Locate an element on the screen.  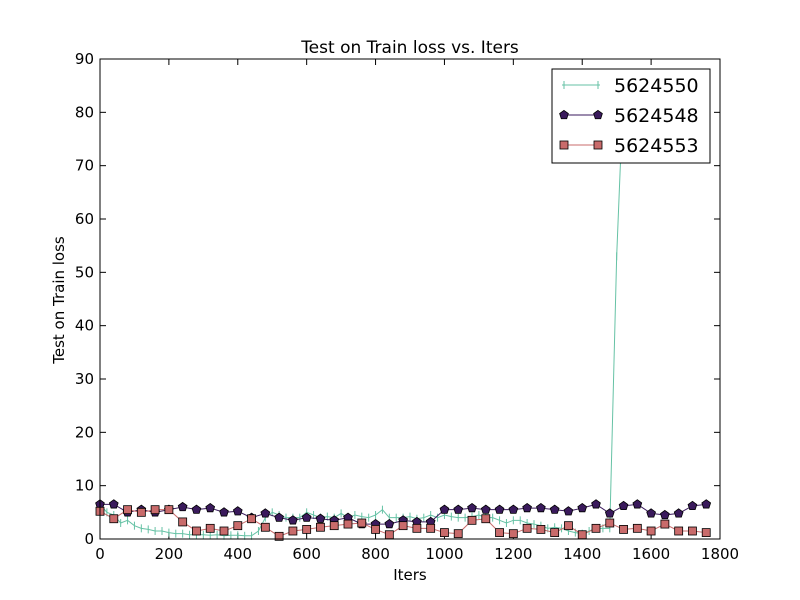
x-tick-label: 1800 is located at coordinates (720, 554).